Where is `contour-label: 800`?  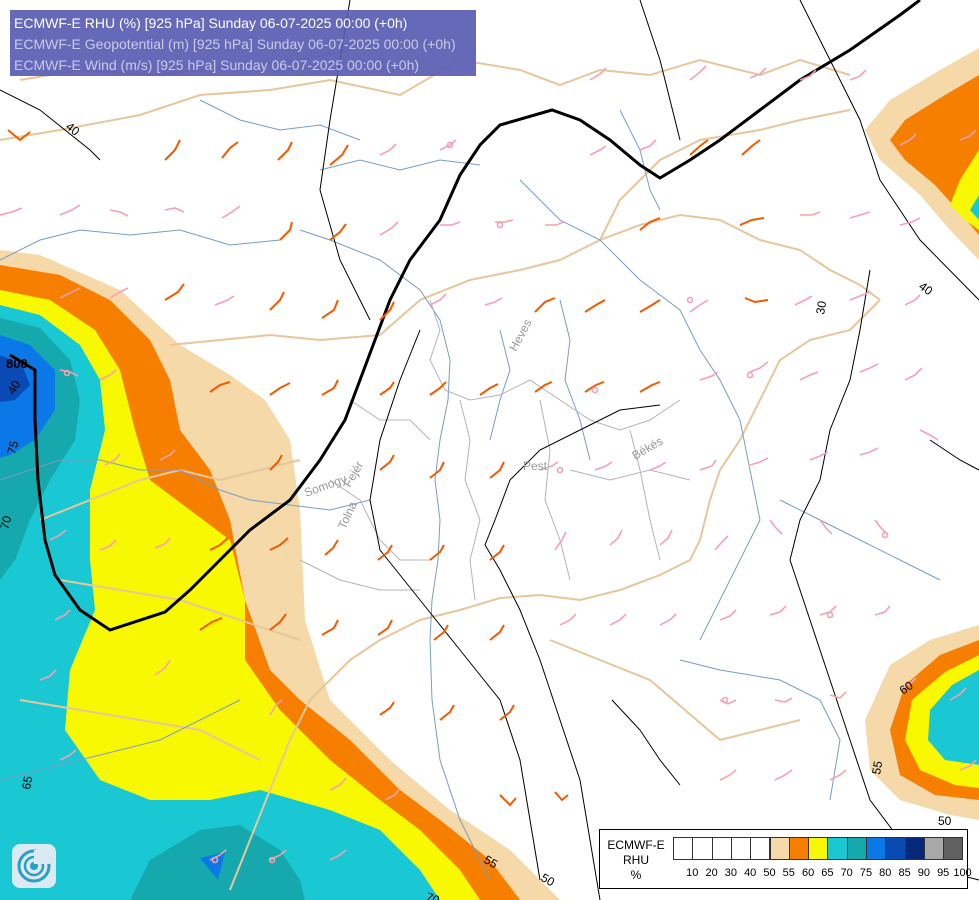 contour-label: 800 is located at coordinates (17, 363).